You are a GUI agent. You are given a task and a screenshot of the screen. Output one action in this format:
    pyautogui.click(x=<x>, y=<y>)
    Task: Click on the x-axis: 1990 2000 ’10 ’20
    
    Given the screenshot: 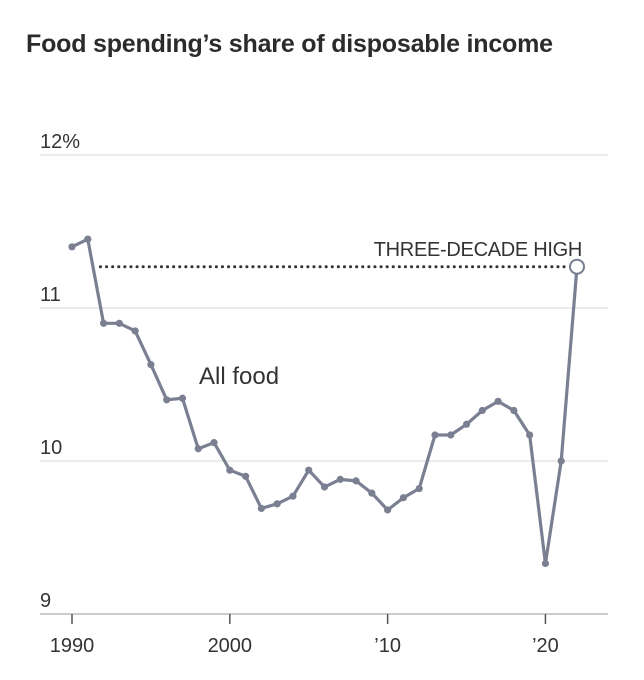 What is the action you would take?
    pyautogui.click(x=304, y=635)
    